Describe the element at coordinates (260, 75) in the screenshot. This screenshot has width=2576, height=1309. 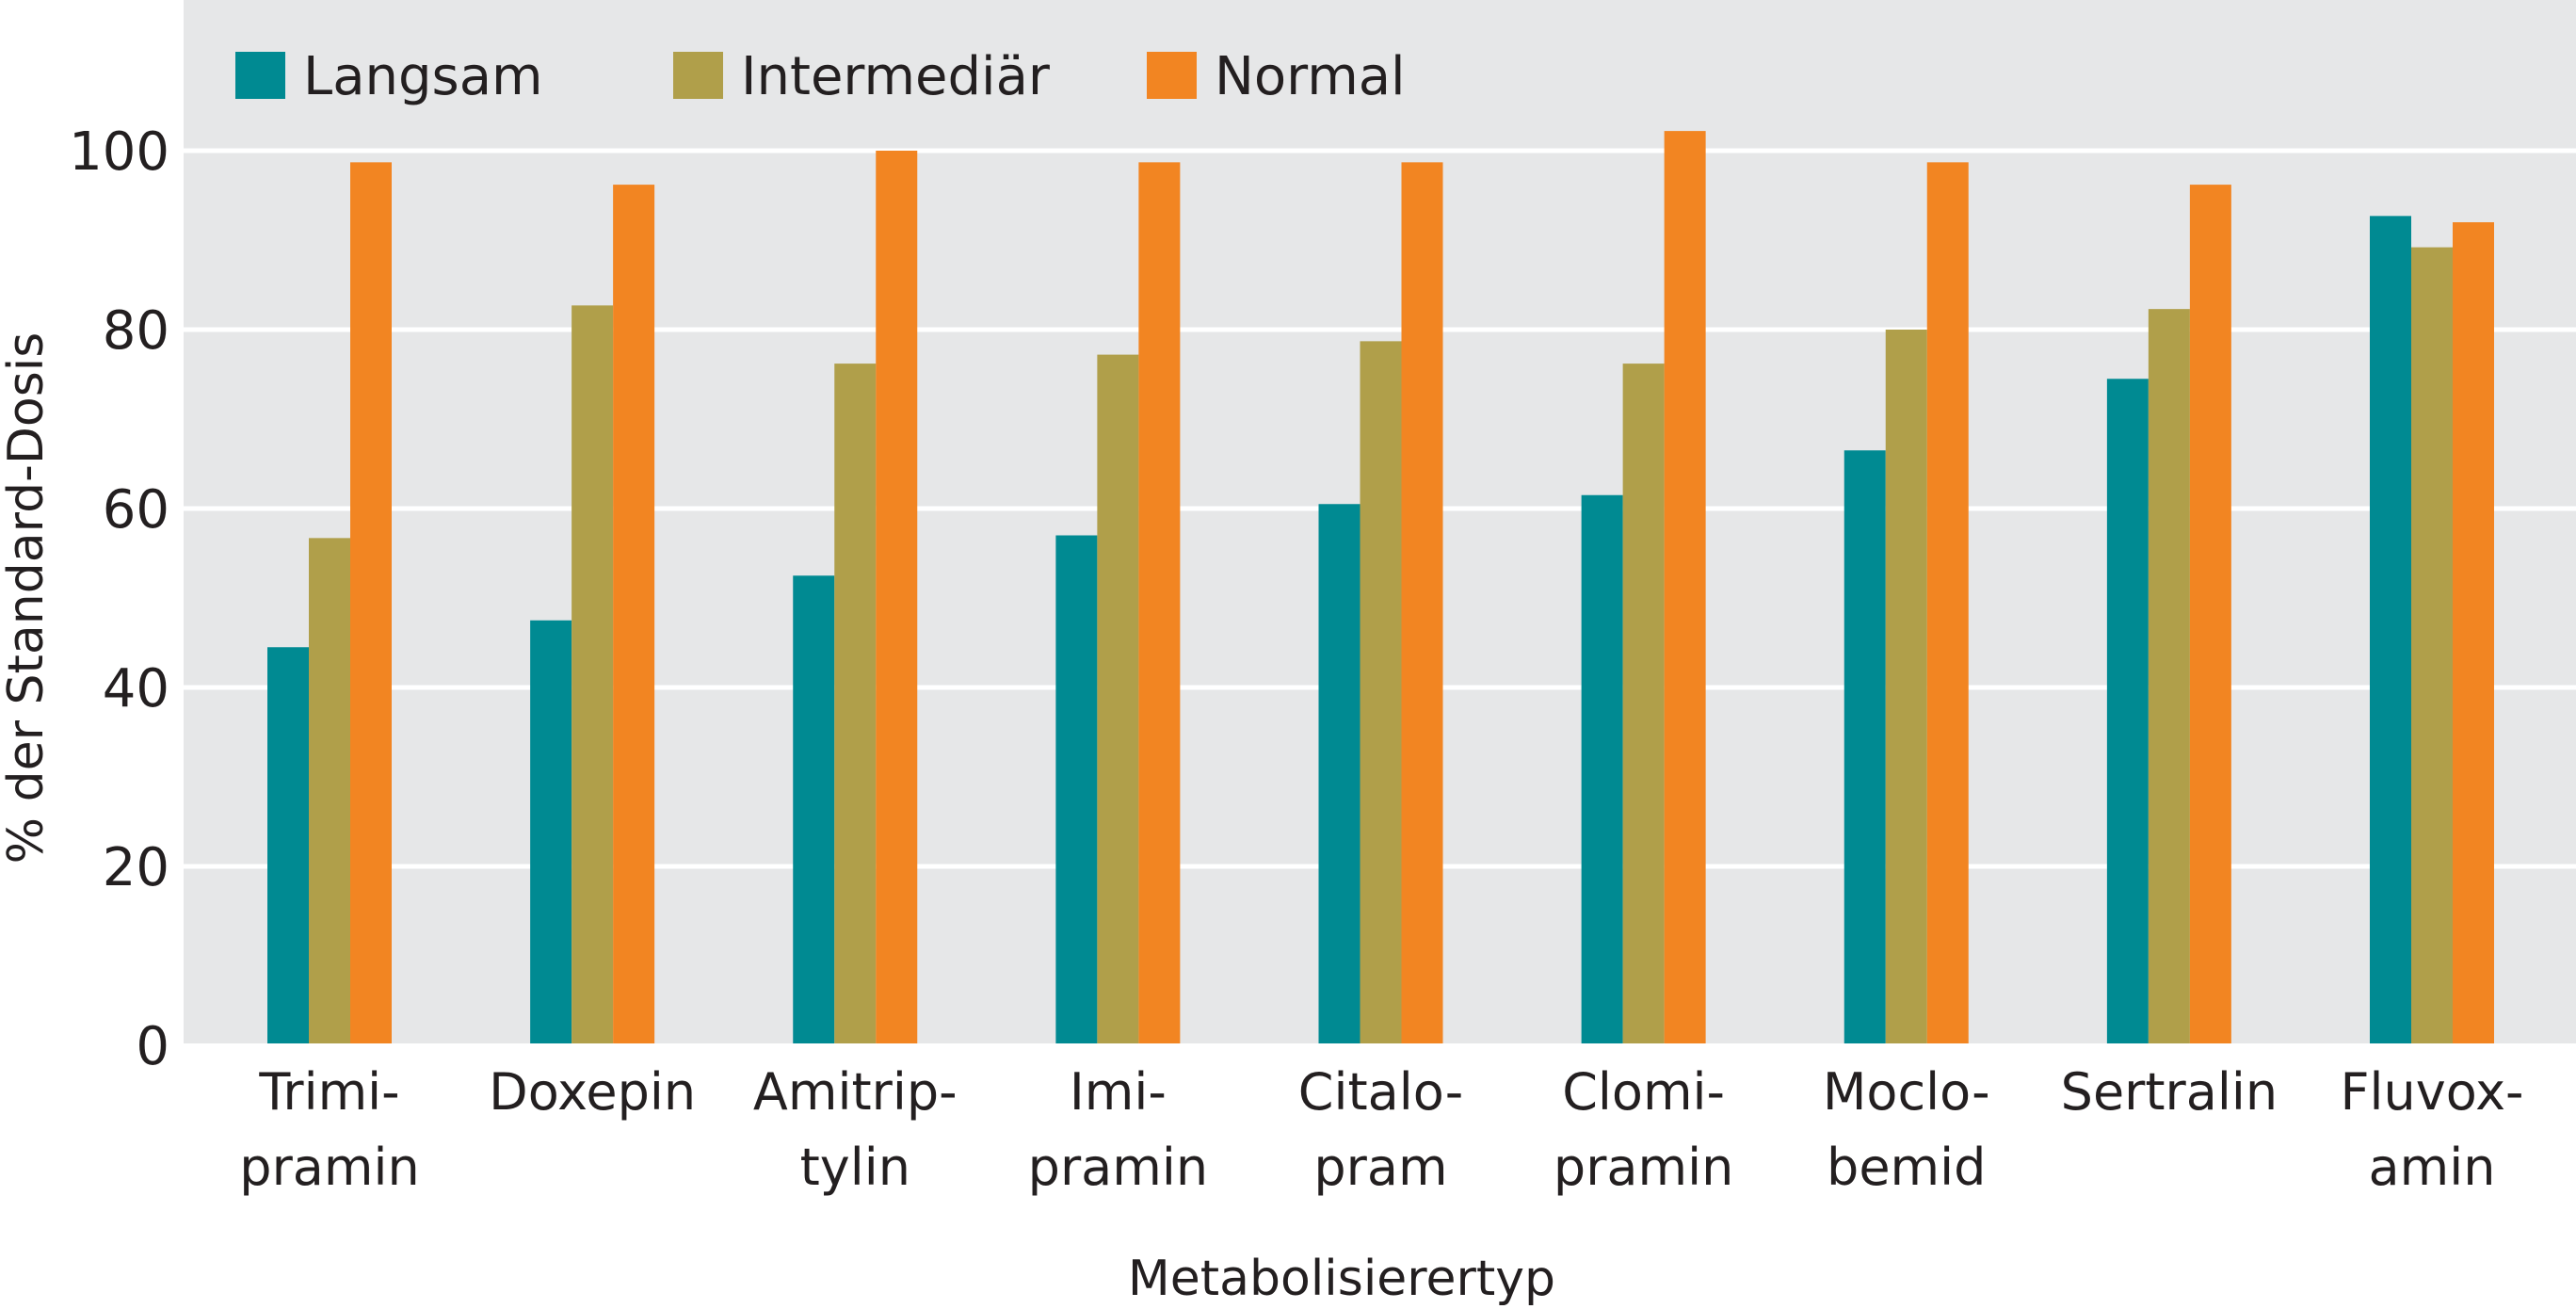
I see `legend-swatch-langsam` at that location.